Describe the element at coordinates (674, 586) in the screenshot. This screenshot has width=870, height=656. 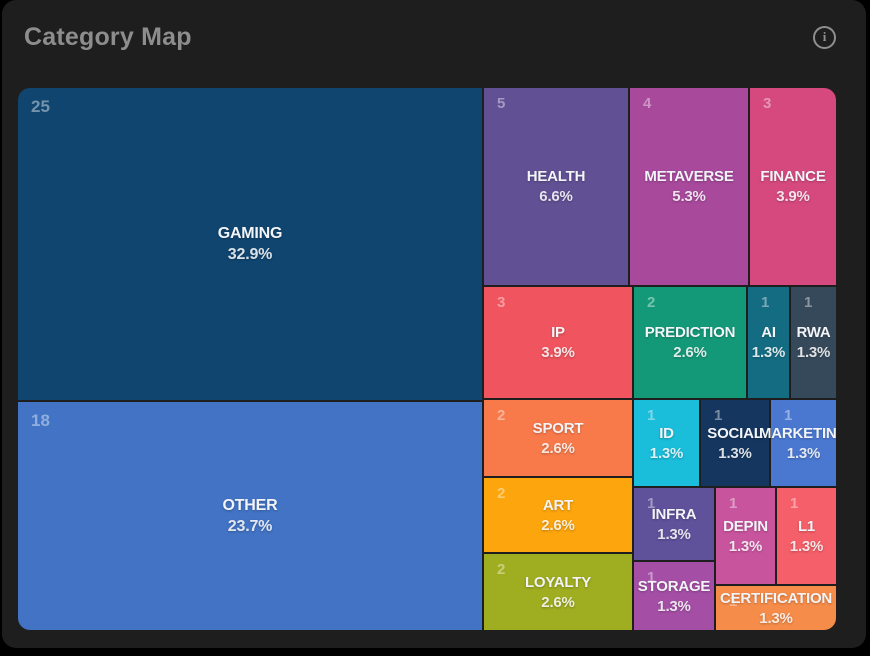
I see `tile-label: STORAGE` at that location.